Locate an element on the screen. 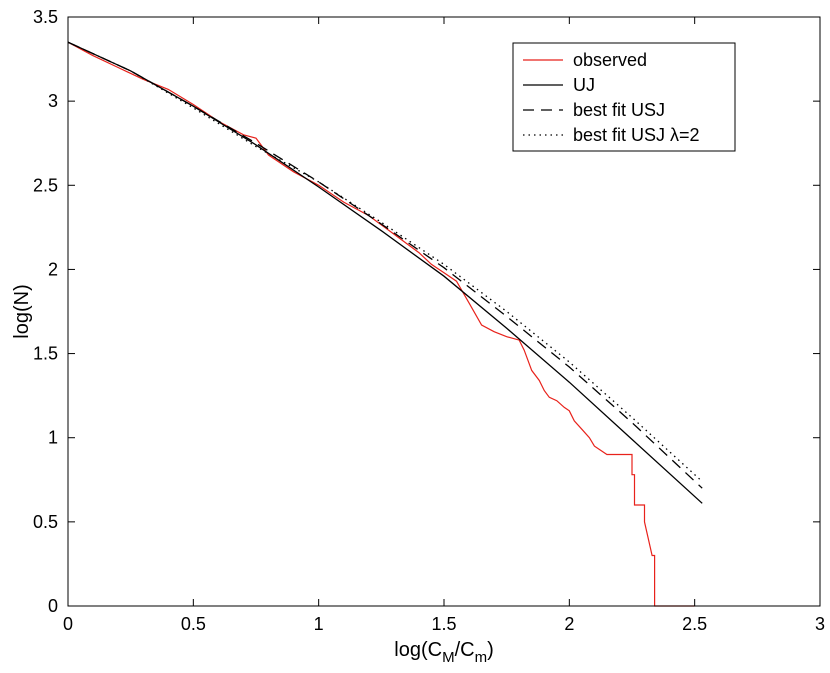  x-tick-label: 2 is located at coordinates (569, 624).